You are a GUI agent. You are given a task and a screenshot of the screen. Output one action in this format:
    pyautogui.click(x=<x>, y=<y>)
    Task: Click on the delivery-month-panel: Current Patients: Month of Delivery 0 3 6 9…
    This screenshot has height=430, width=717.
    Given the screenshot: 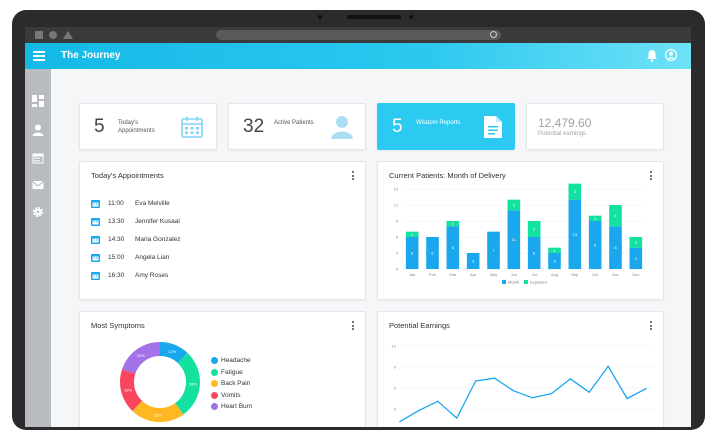 What is the action you would take?
    pyautogui.click(x=520, y=230)
    